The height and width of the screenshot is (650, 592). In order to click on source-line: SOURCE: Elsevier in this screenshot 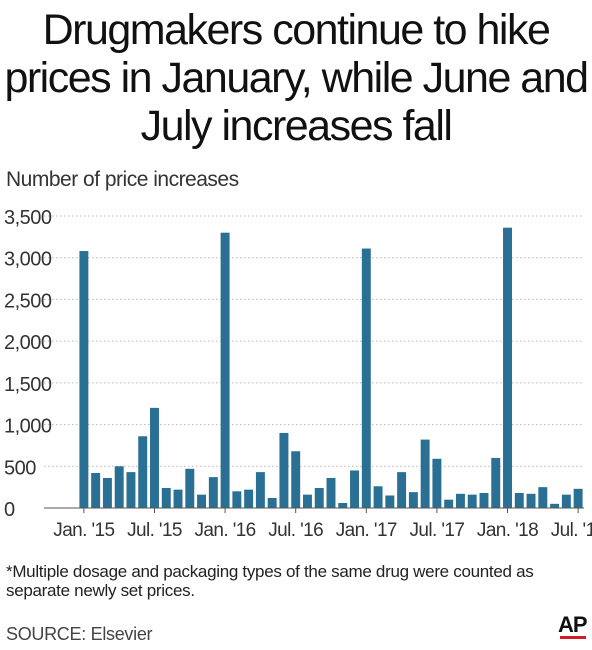, I will do `click(79, 634)`.